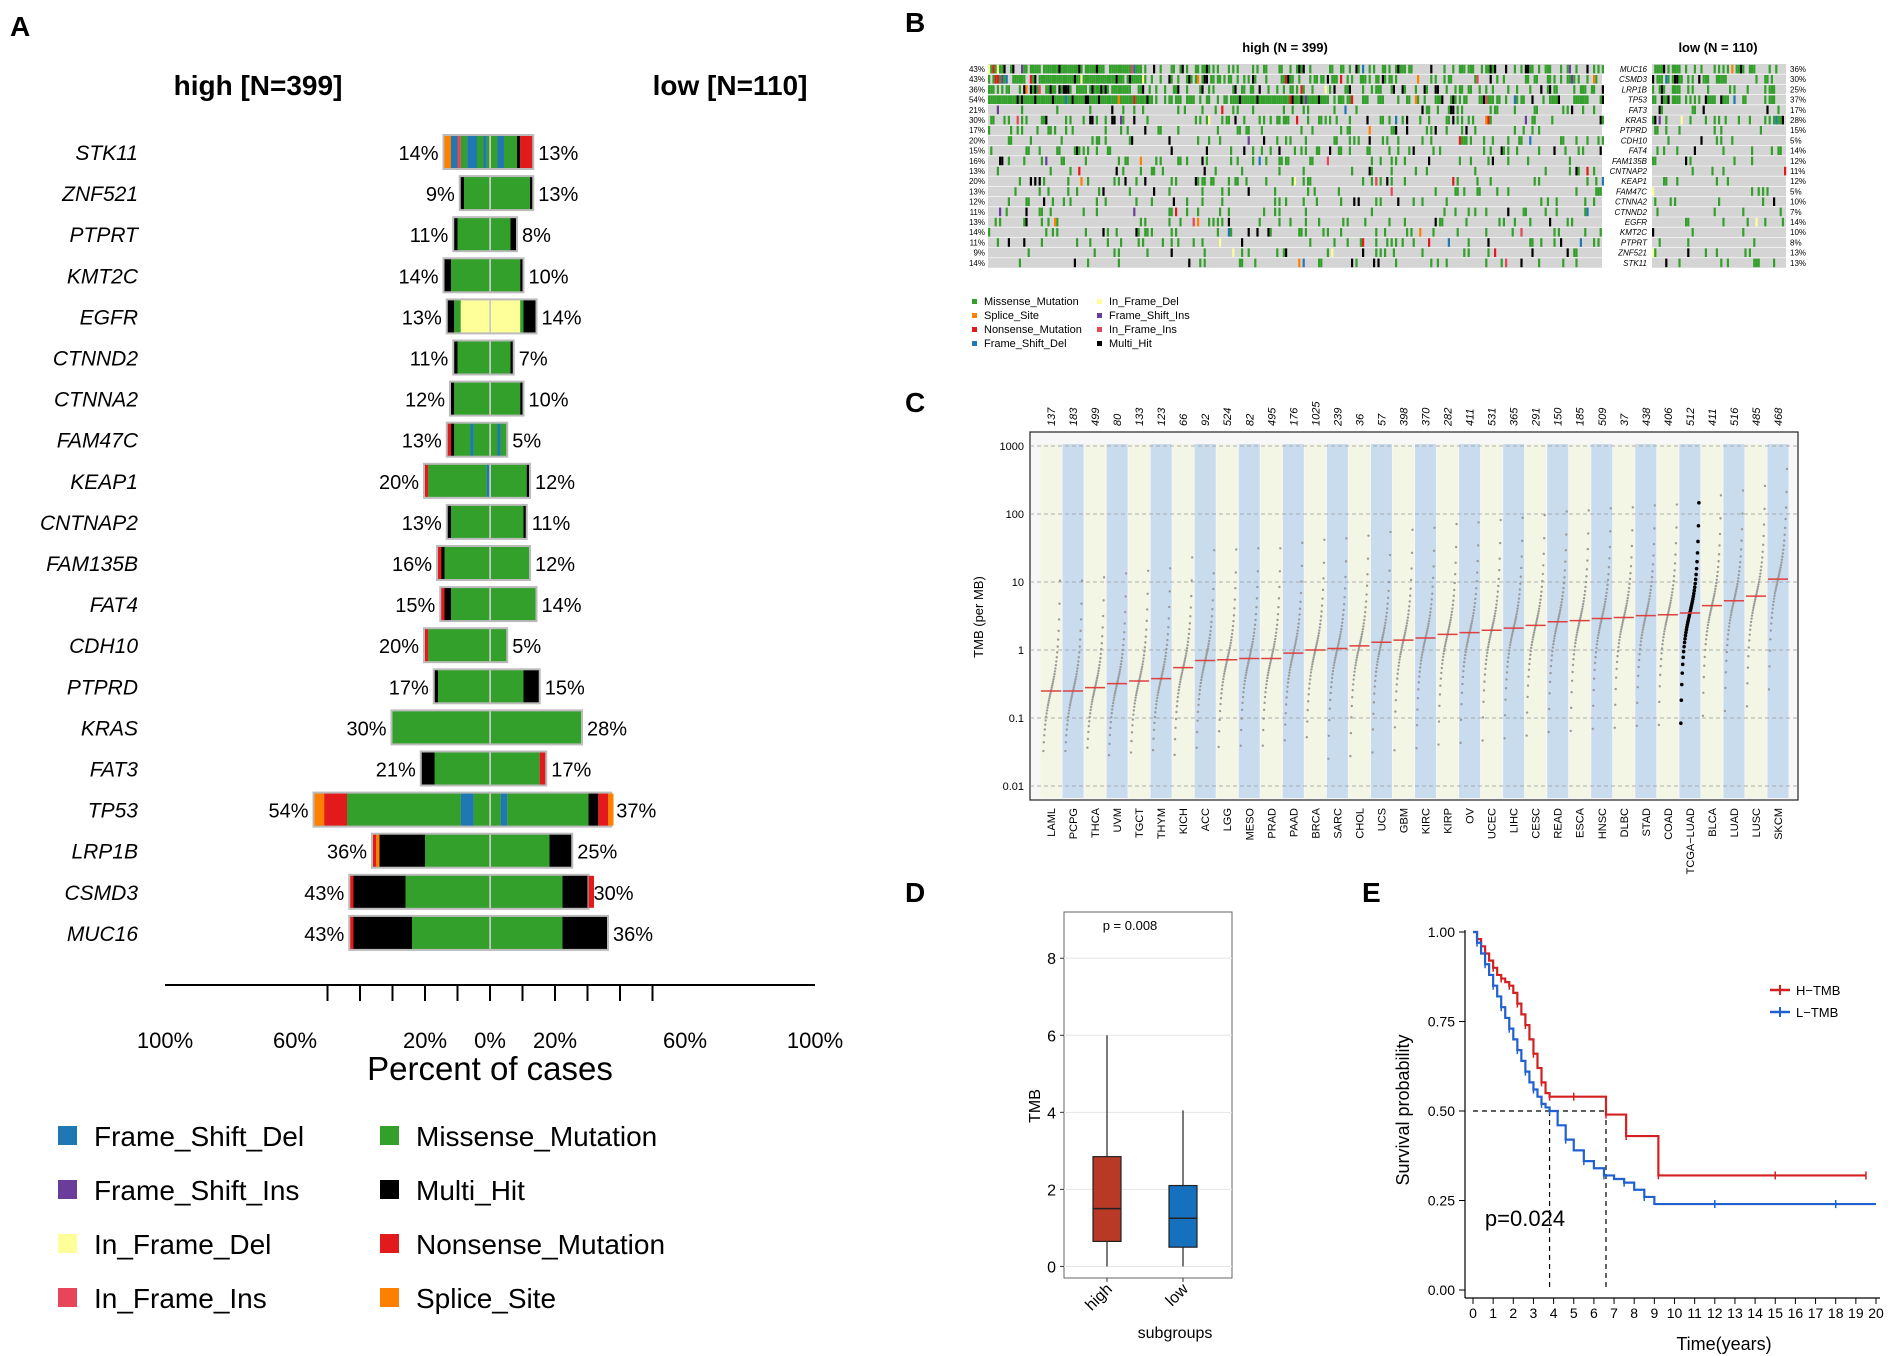 This screenshot has height=1356, width=1902. I want to click on oncoplot-gene-label: STK11, so click(1635, 263).